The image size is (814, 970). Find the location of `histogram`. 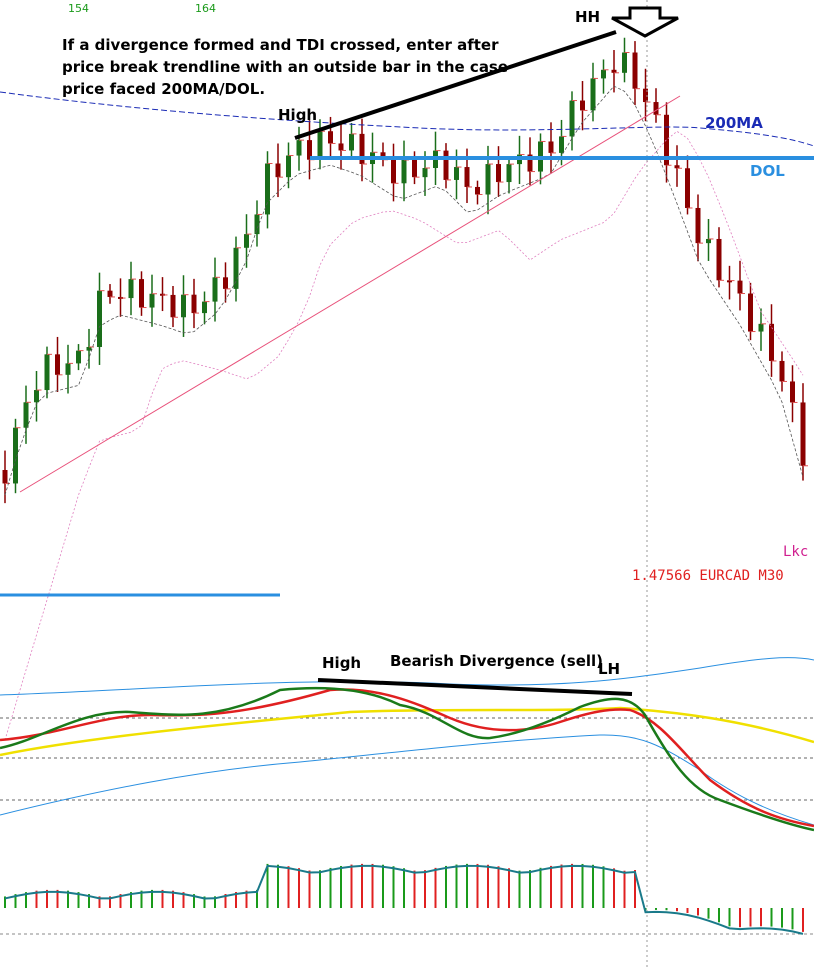

histogram is located at coordinates (404, 899).